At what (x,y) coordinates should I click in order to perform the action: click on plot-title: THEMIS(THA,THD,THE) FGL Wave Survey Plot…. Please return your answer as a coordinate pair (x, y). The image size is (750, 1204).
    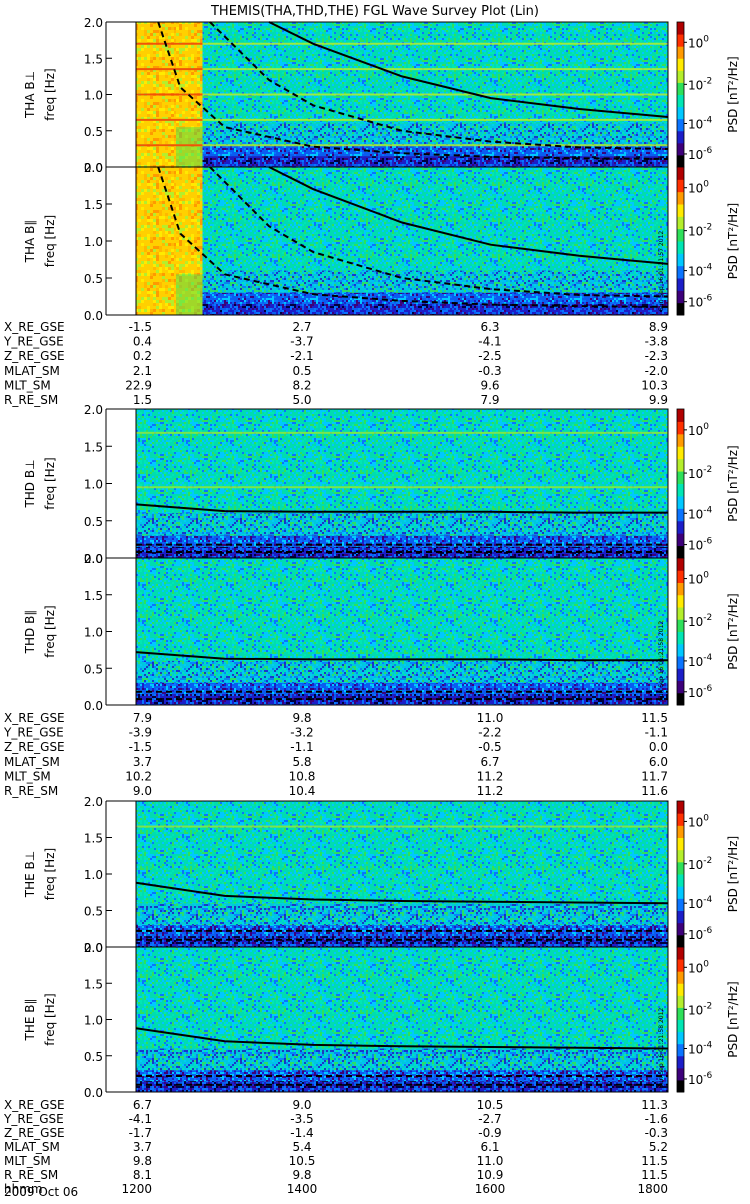
    Looking at the image, I should click on (374, 11).